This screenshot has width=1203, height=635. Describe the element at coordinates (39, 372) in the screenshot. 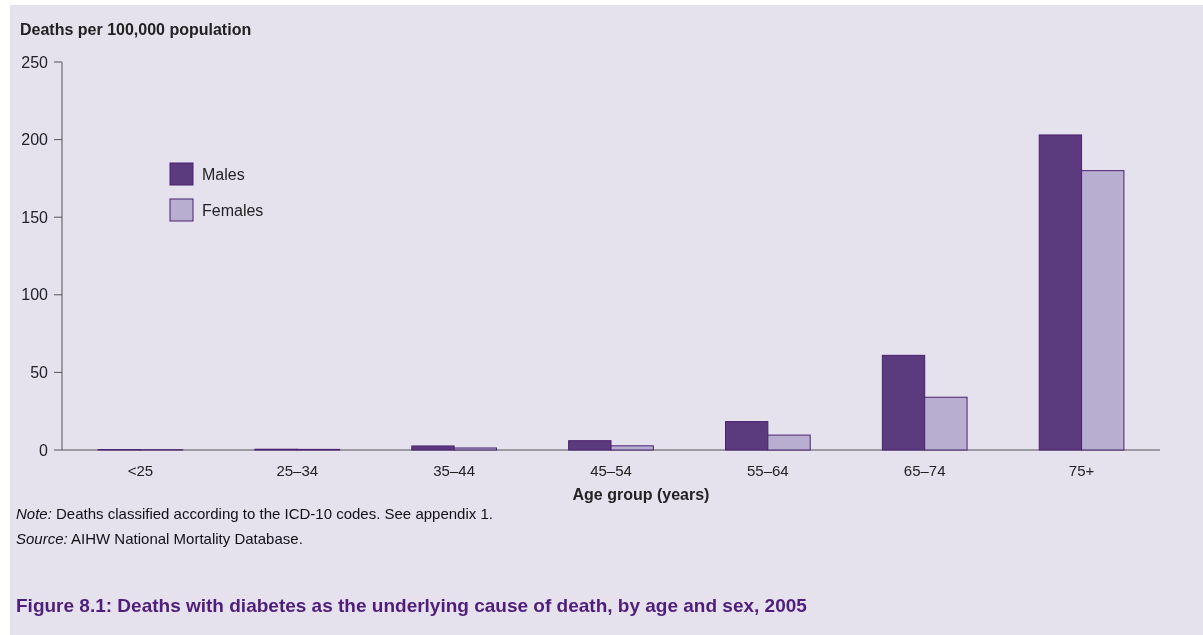

I see `y-tick-label: 50` at that location.